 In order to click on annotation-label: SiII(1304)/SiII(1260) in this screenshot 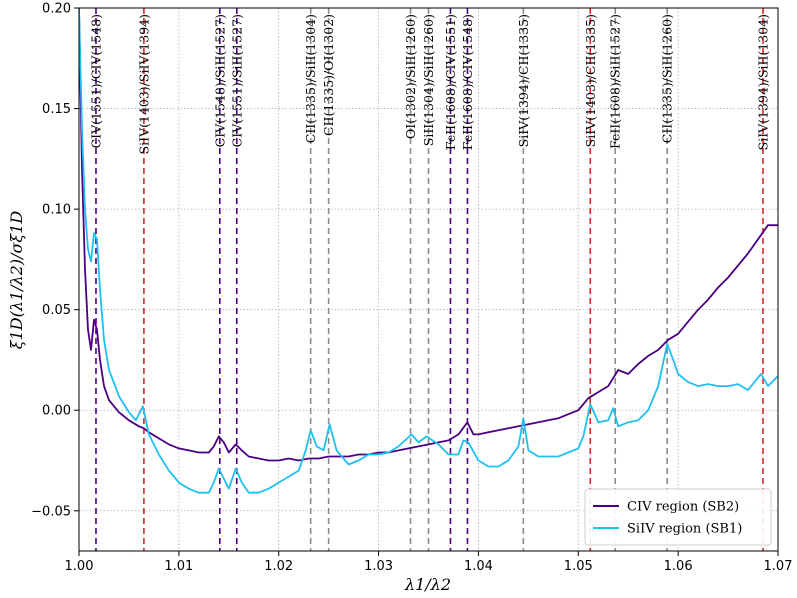, I will do `click(428, 80)`.